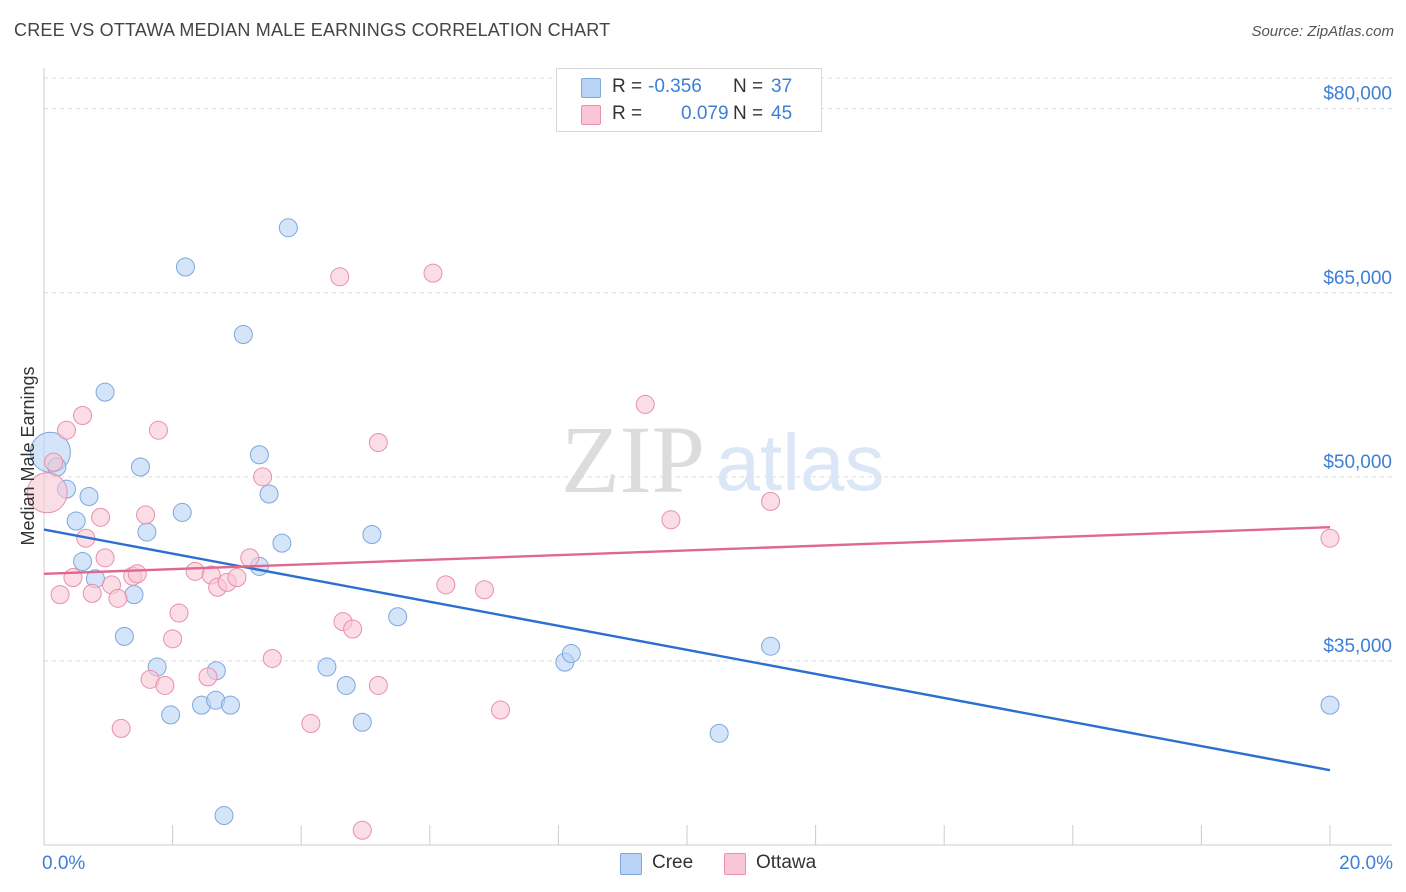 This screenshot has width=1406, height=892. I want to click on y-axis-title: Median Male Earnings, so click(28, 455).